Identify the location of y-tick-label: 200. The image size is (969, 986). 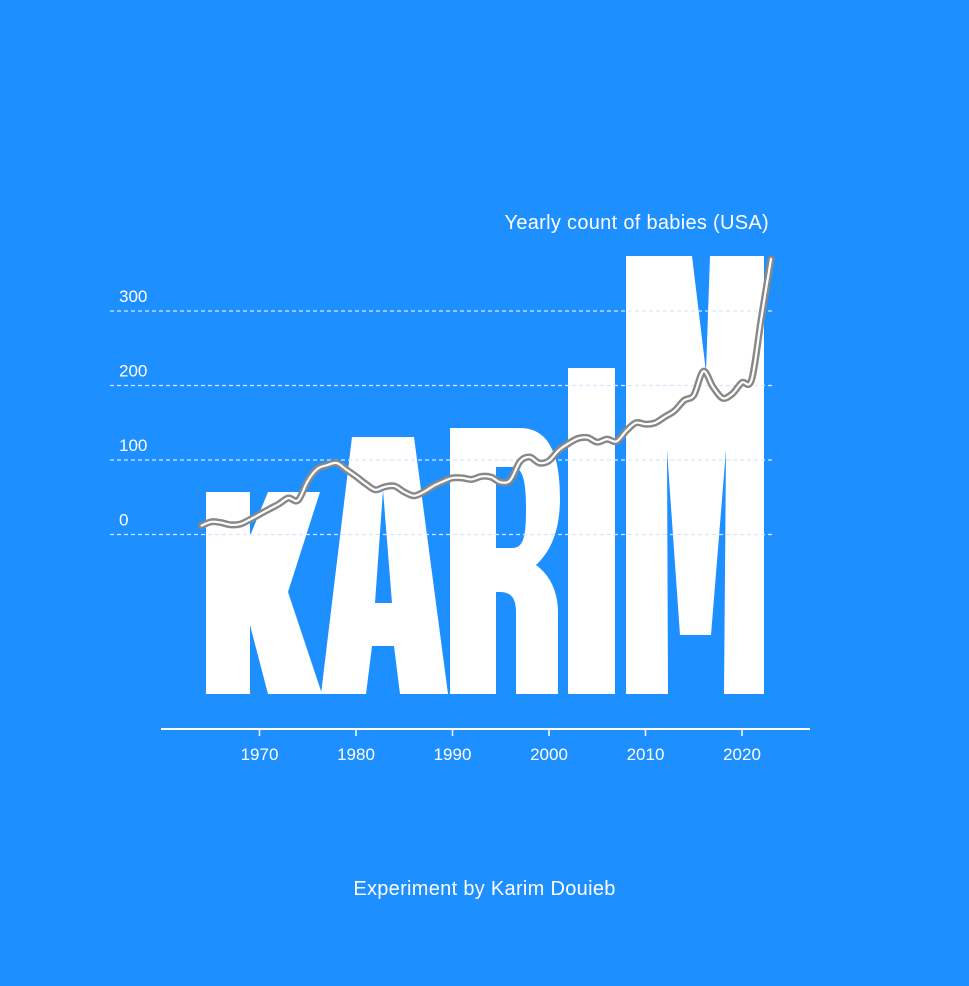
(133, 371).